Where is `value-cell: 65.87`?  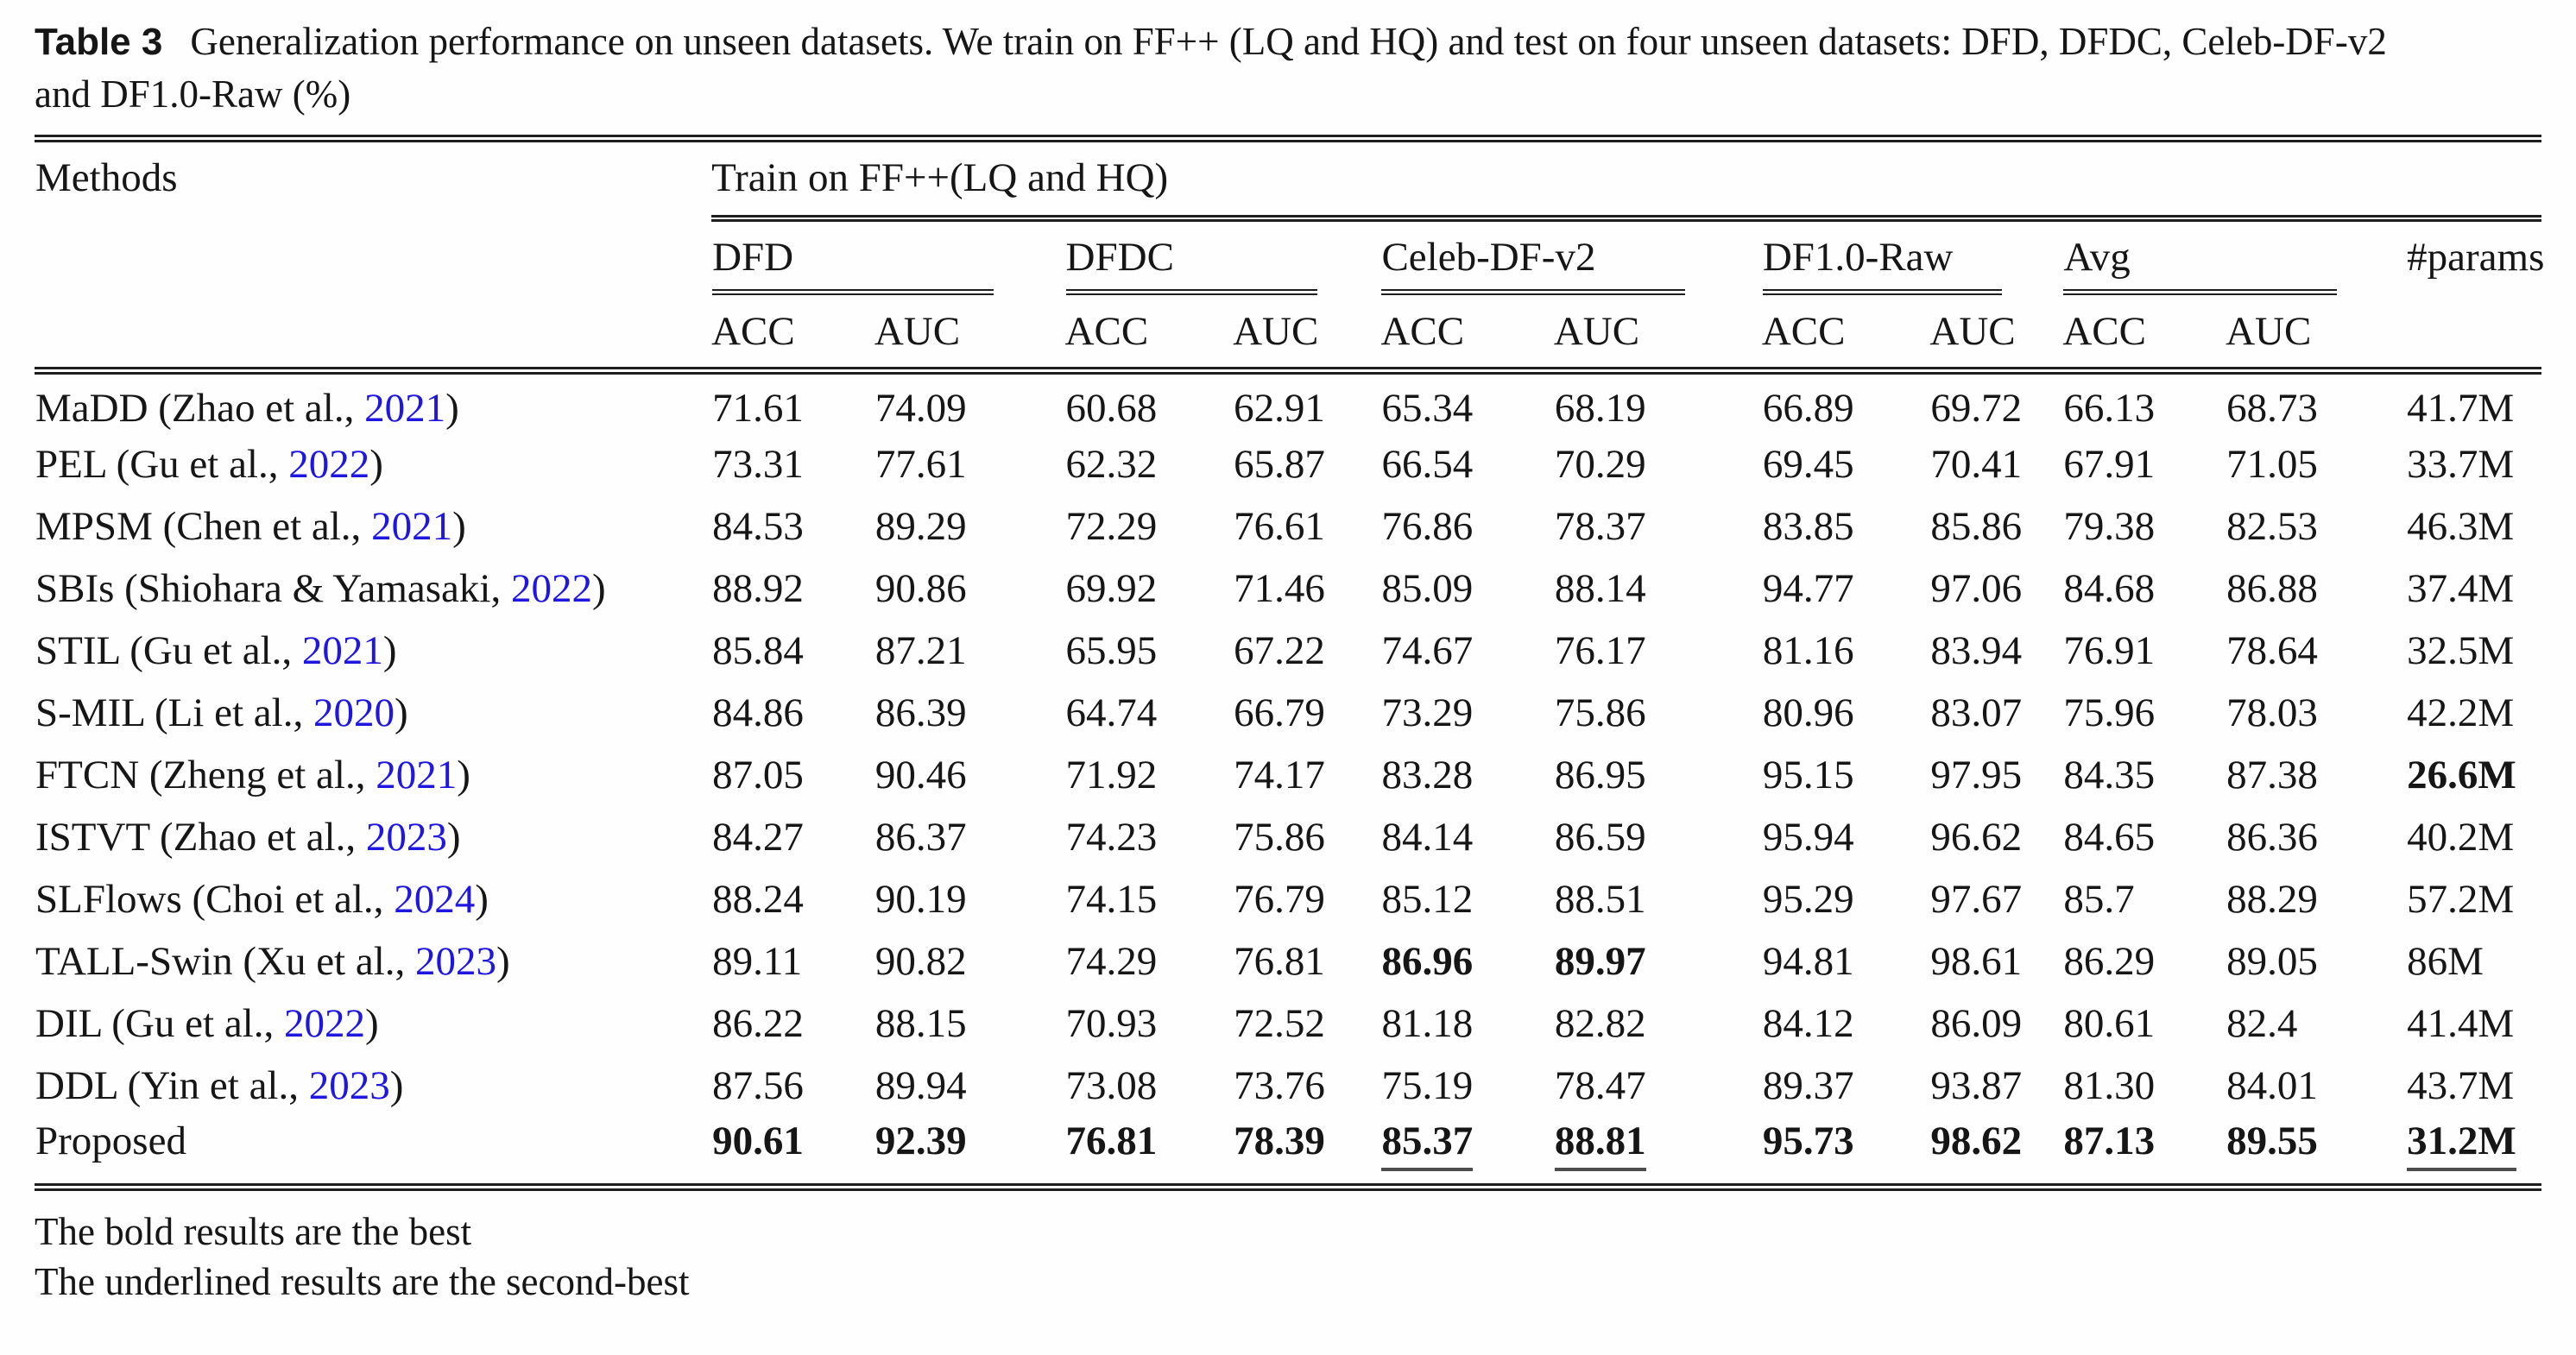 value-cell: 65.87 is located at coordinates (1279, 464).